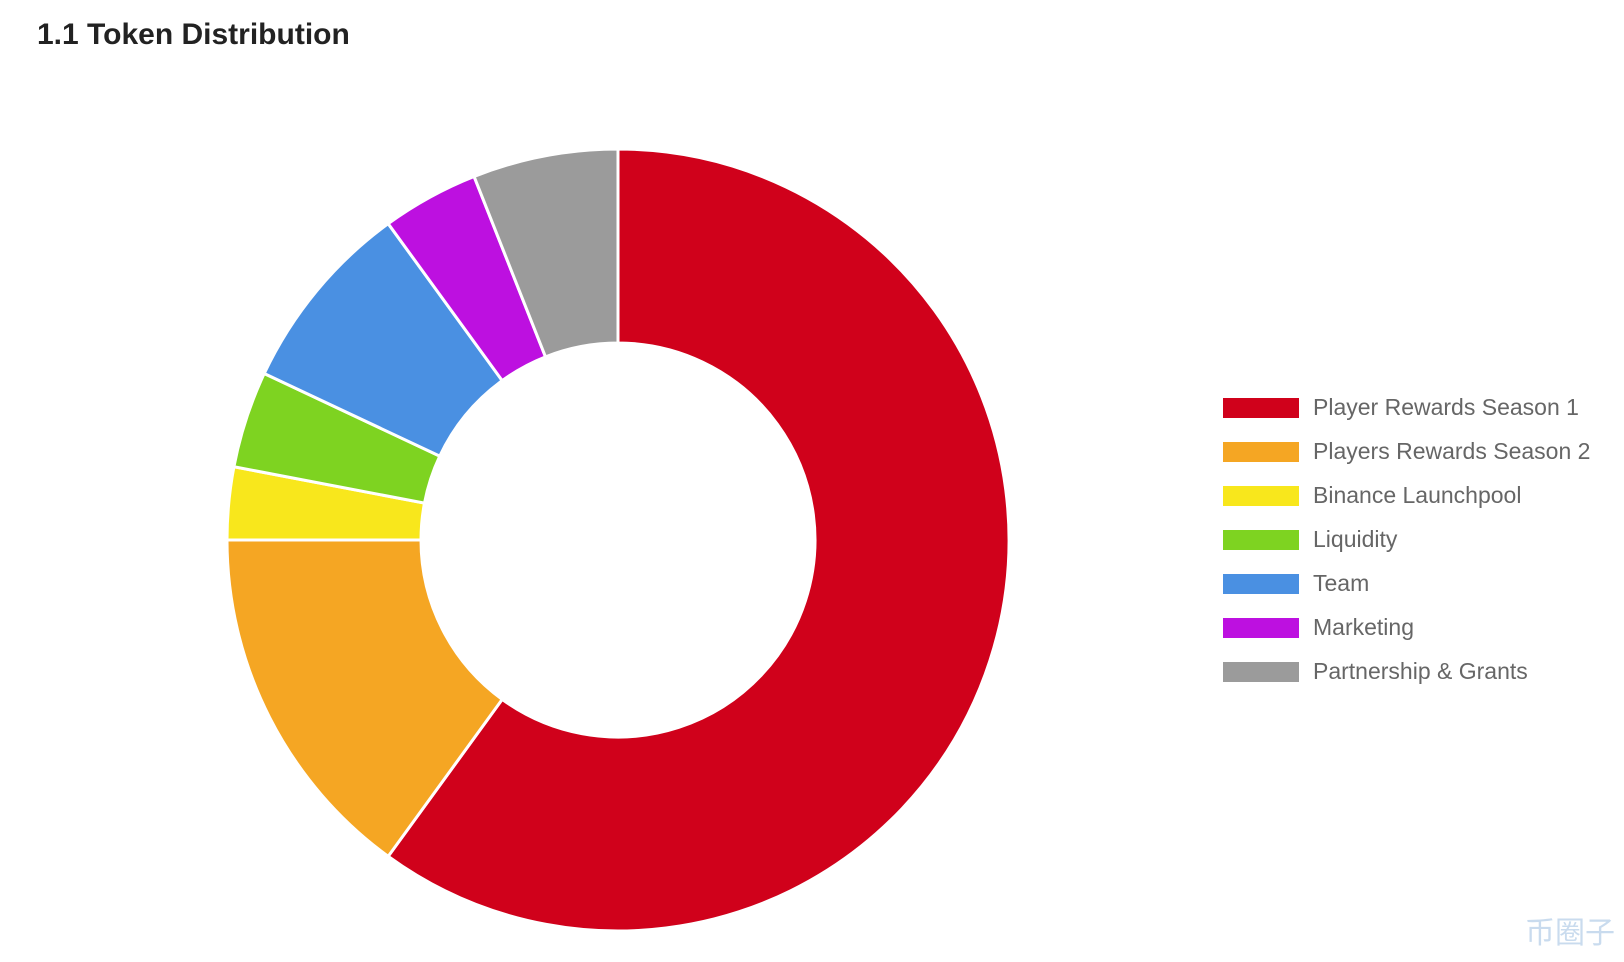 The width and height of the screenshot is (1624, 962). Describe the element at coordinates (1451, 451) in the screenshot. I see `legend-label: Players Rewards Season 2` at that location.